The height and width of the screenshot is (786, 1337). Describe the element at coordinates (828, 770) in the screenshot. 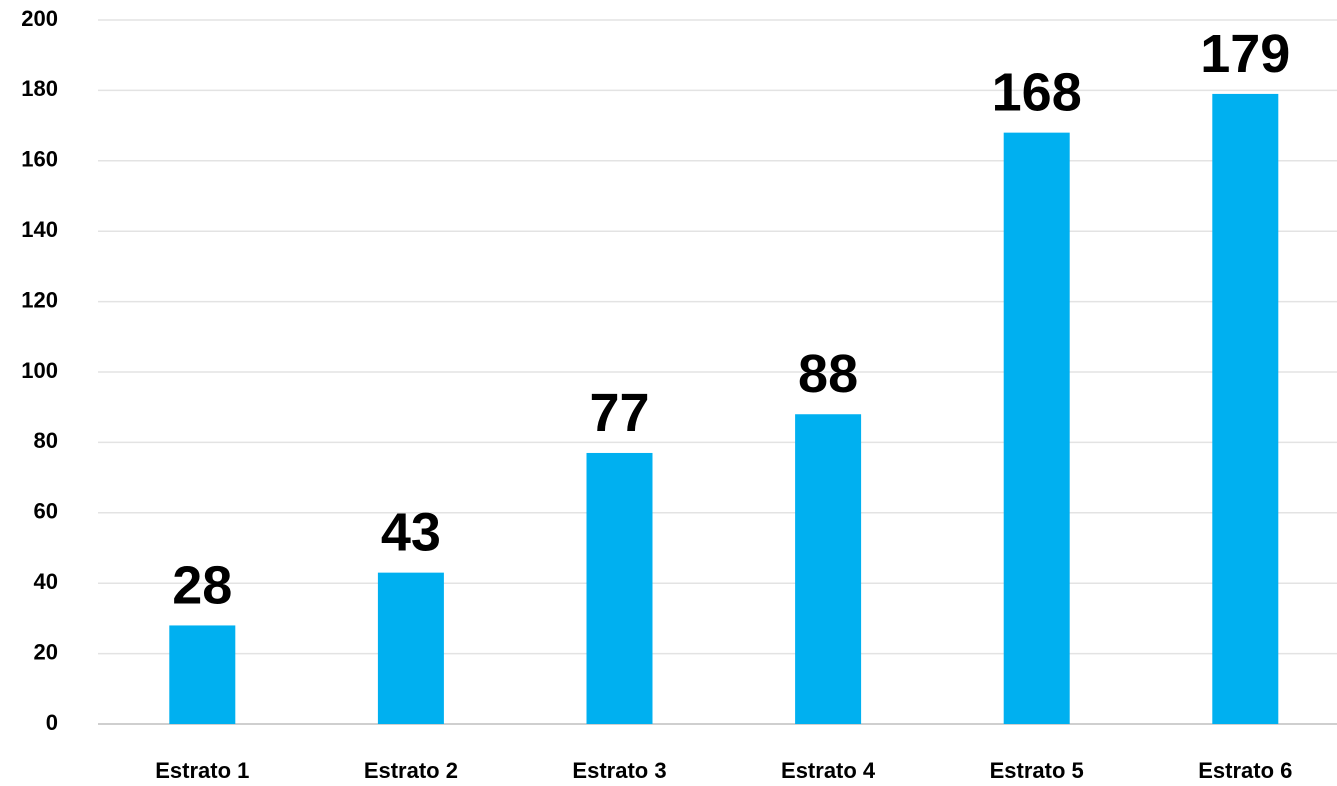

I see `x-tick-label: Estrato 4` at that location.